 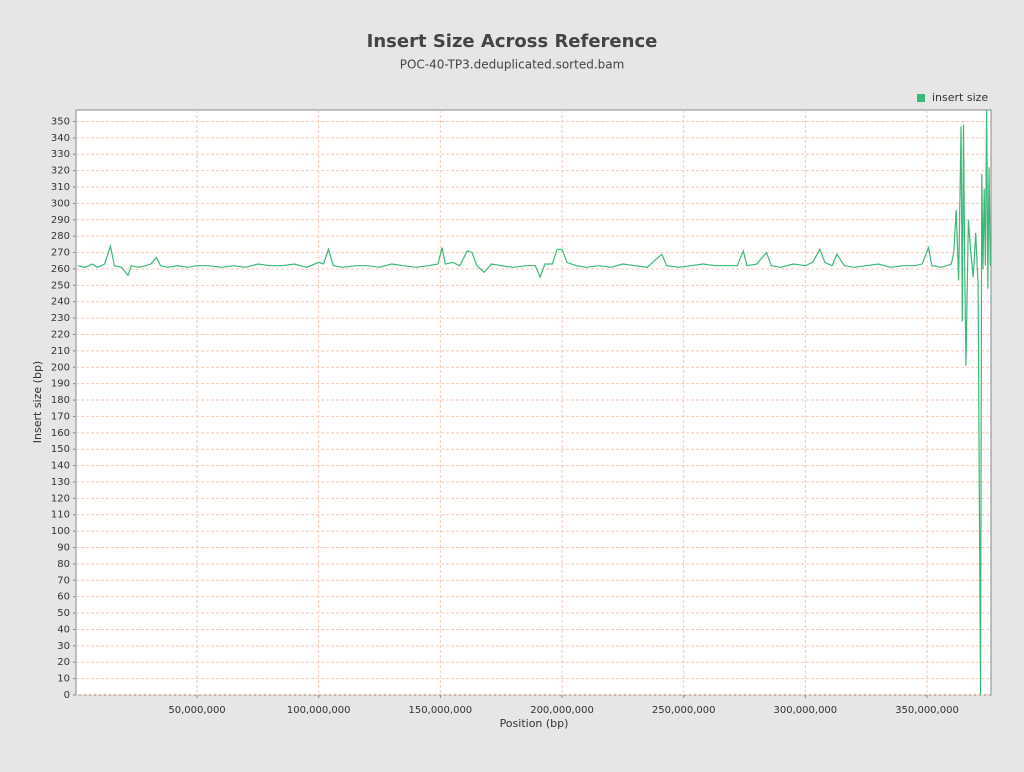 What do you see at coordinates (60, 351) in the screenshot?
I see `y-tick-label: 210` at bounding box center [60, 351].